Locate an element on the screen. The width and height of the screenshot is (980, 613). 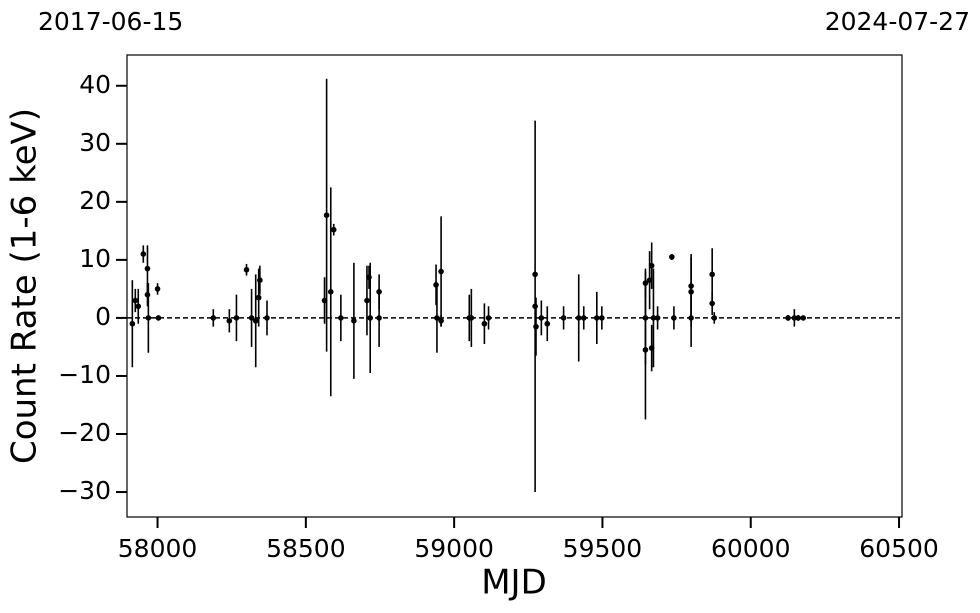
y-tick-label: 20 is located at coordinates (95, 200).